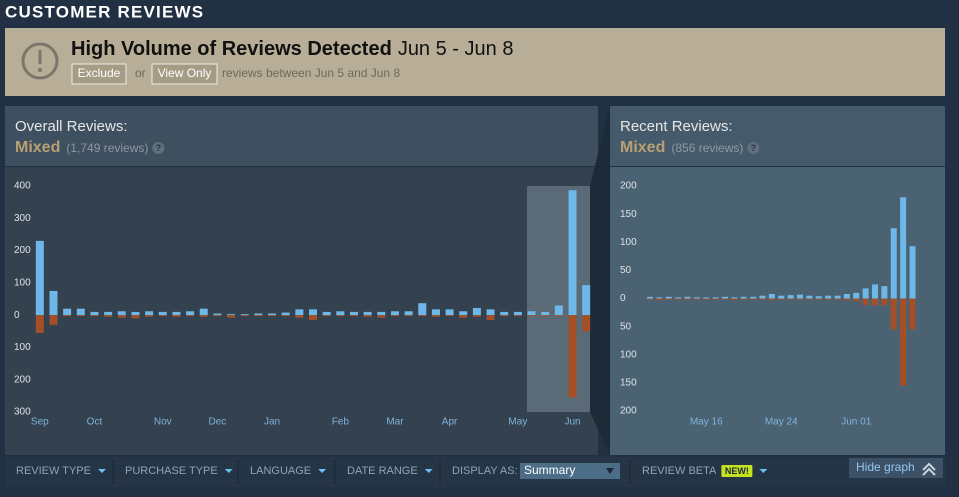  What do you see at coordinates (95, 422) in the screenshot?
I see `x-tick-label: Oct` at bounding box center [95, 422].